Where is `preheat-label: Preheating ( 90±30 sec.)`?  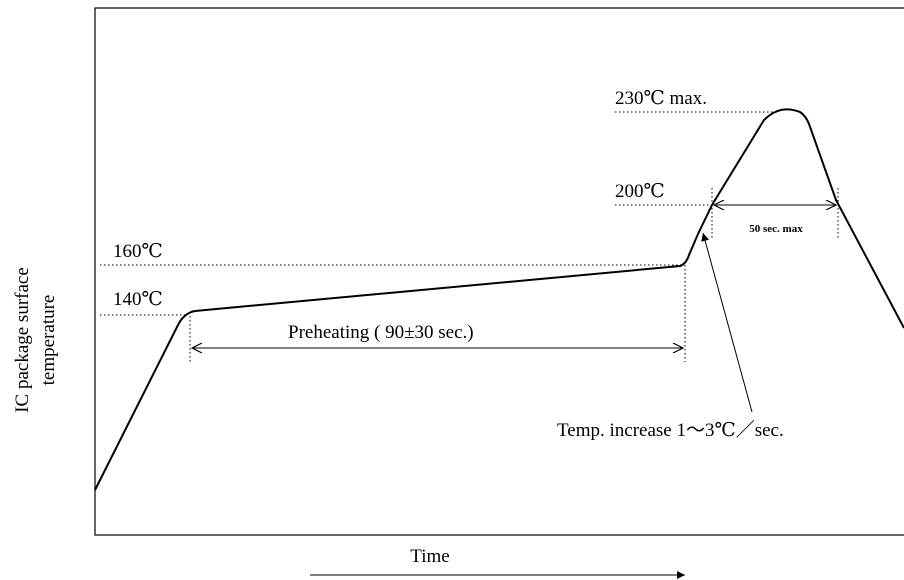
preheat-label: Preheating ( 90±30 sec.) is located at coordinates (381, 332).